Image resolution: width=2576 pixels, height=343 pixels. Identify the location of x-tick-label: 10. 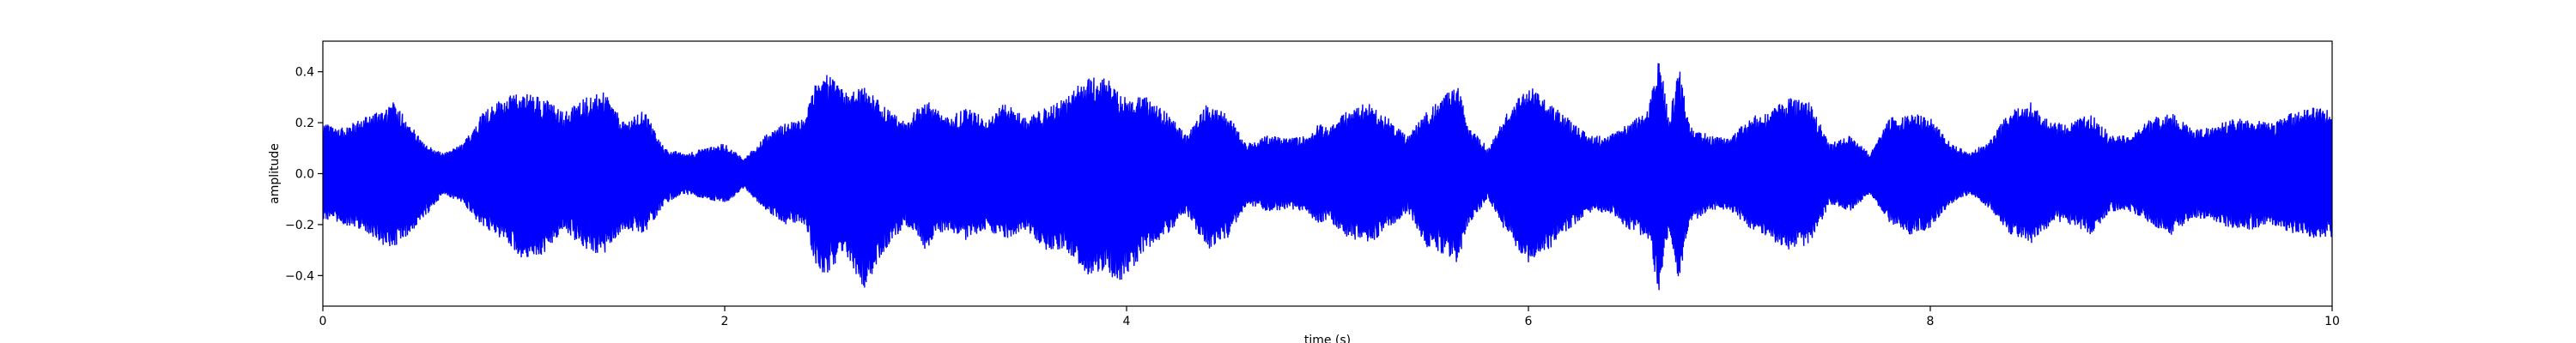
(2332, 321).